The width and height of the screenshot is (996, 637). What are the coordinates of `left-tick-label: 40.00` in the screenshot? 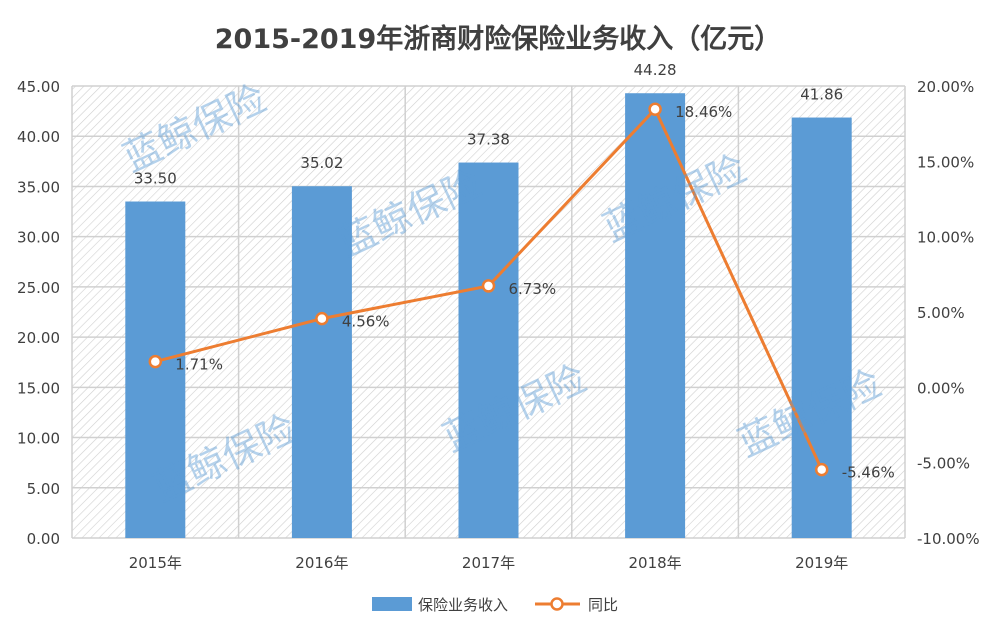 It's located at (38, 137).